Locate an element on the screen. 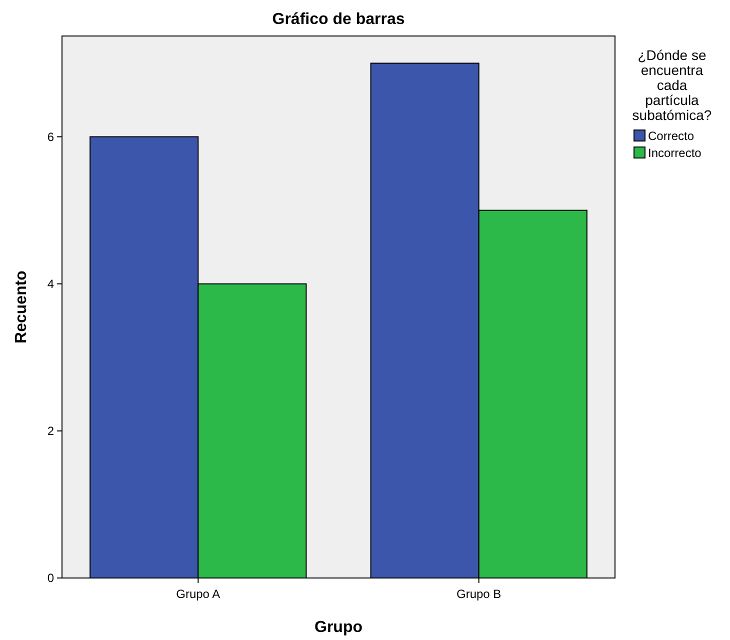  legend-label: Incorrecto is located at coordinates (675, 153).